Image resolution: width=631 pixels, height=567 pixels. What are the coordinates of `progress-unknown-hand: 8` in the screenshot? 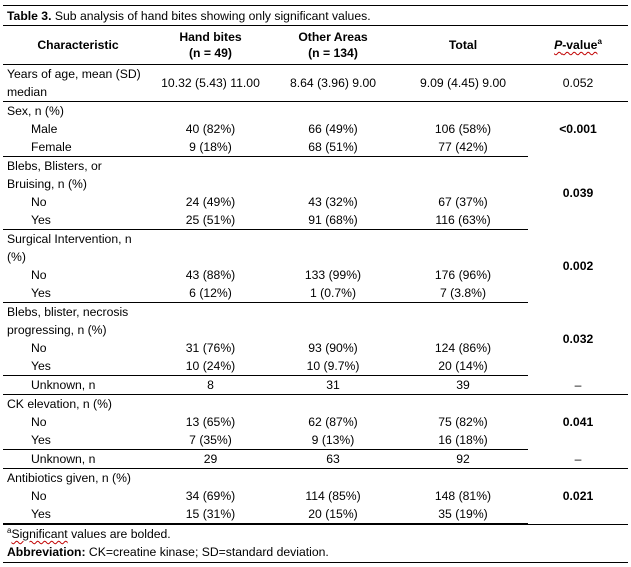 It's located at (210, 385).